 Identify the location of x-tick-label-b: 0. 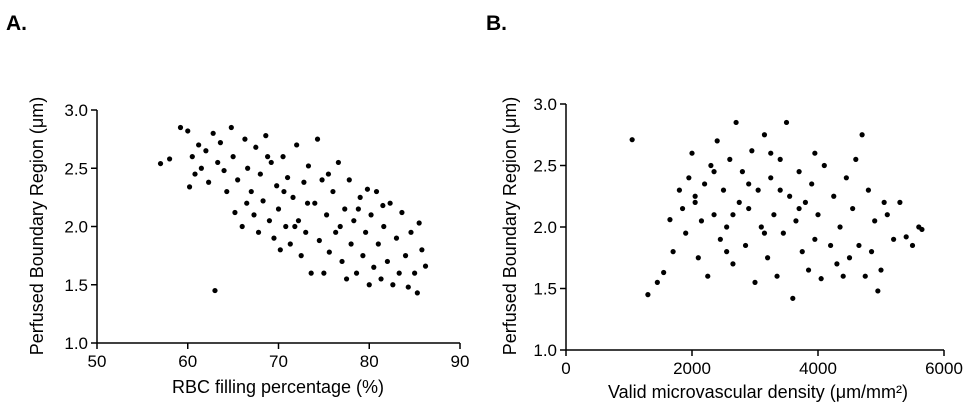
(565, 368).